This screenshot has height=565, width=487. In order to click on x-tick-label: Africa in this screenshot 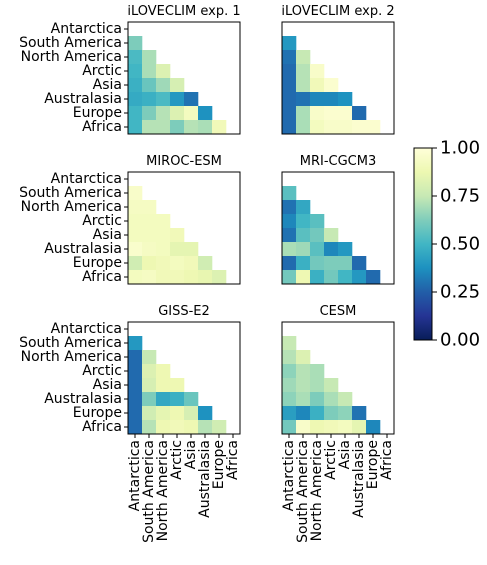, I will do `click(387, 460)`.